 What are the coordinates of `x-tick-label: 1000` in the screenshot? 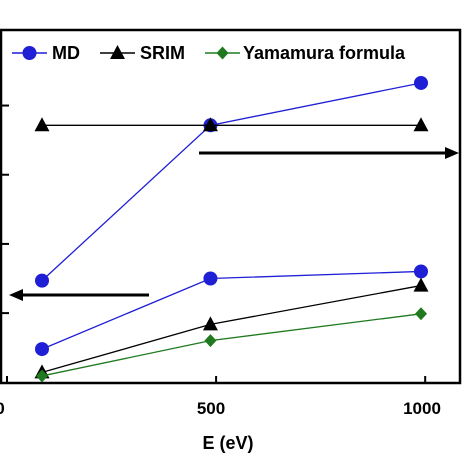 It's located at (422, 408).